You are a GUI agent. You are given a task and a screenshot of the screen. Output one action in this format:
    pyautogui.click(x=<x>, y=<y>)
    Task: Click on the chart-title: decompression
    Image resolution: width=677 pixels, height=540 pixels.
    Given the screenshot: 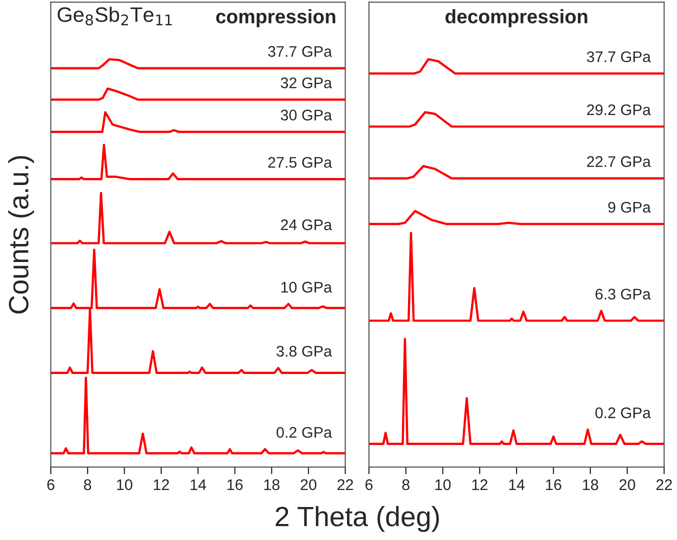 What is the action you would take?
    pyautogui.click(x=516, y=18)
    